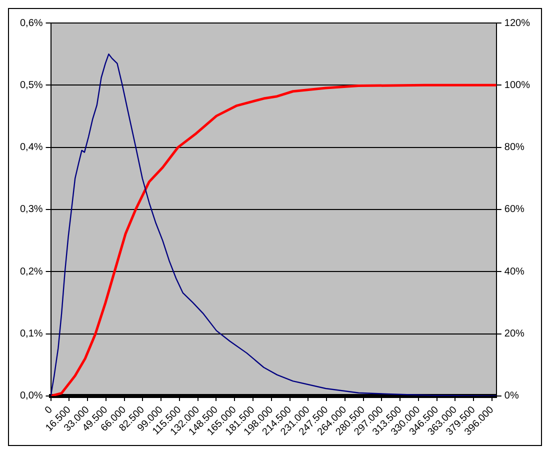 Image resolution: width=550 pixels, height=454 pixels. I want to click on y2-tick-label: 40%, so click(514, 272).